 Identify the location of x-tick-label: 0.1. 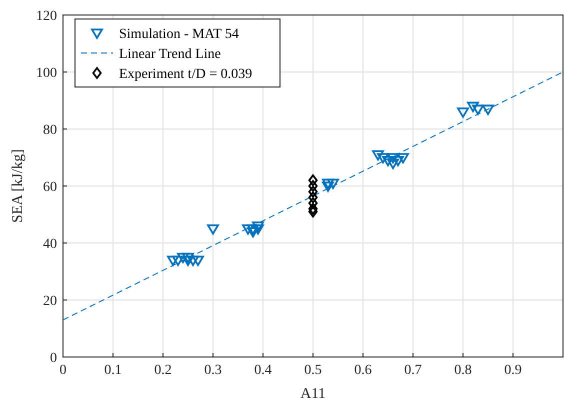
(113, 370).